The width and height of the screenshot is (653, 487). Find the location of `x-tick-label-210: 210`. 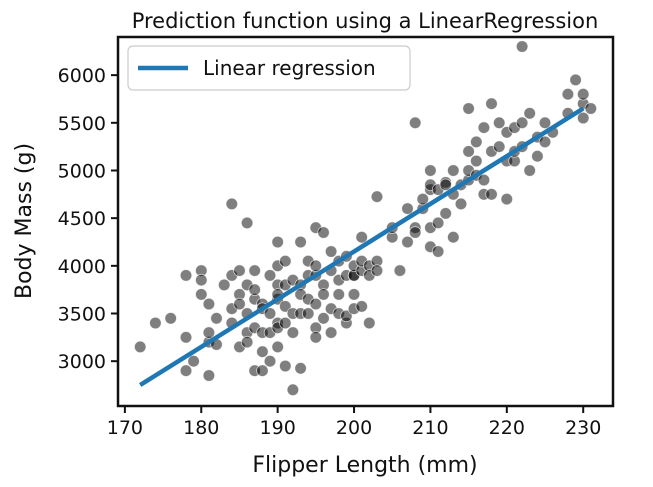

x-tick-label-210: 210 is located at coordinates (430, 428).